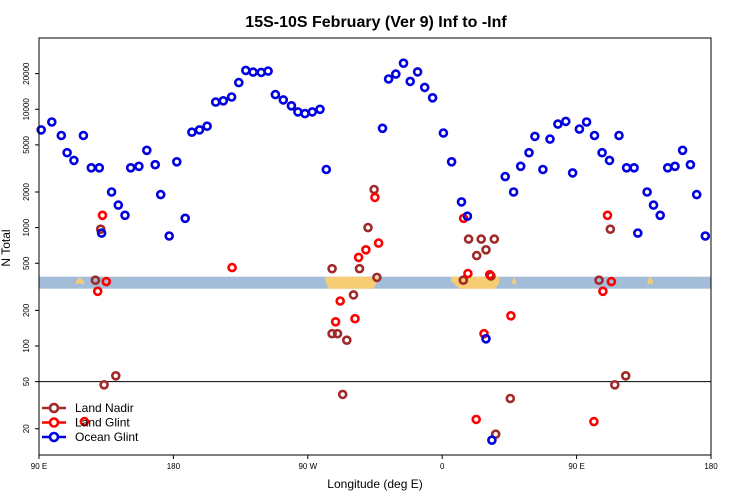 Image resolution: width=750 pixels, height=500 pixels. I want to click on y-axis: 20 50 100 200 500 1000 2000 5000 10000 20000, so click(30, 247).